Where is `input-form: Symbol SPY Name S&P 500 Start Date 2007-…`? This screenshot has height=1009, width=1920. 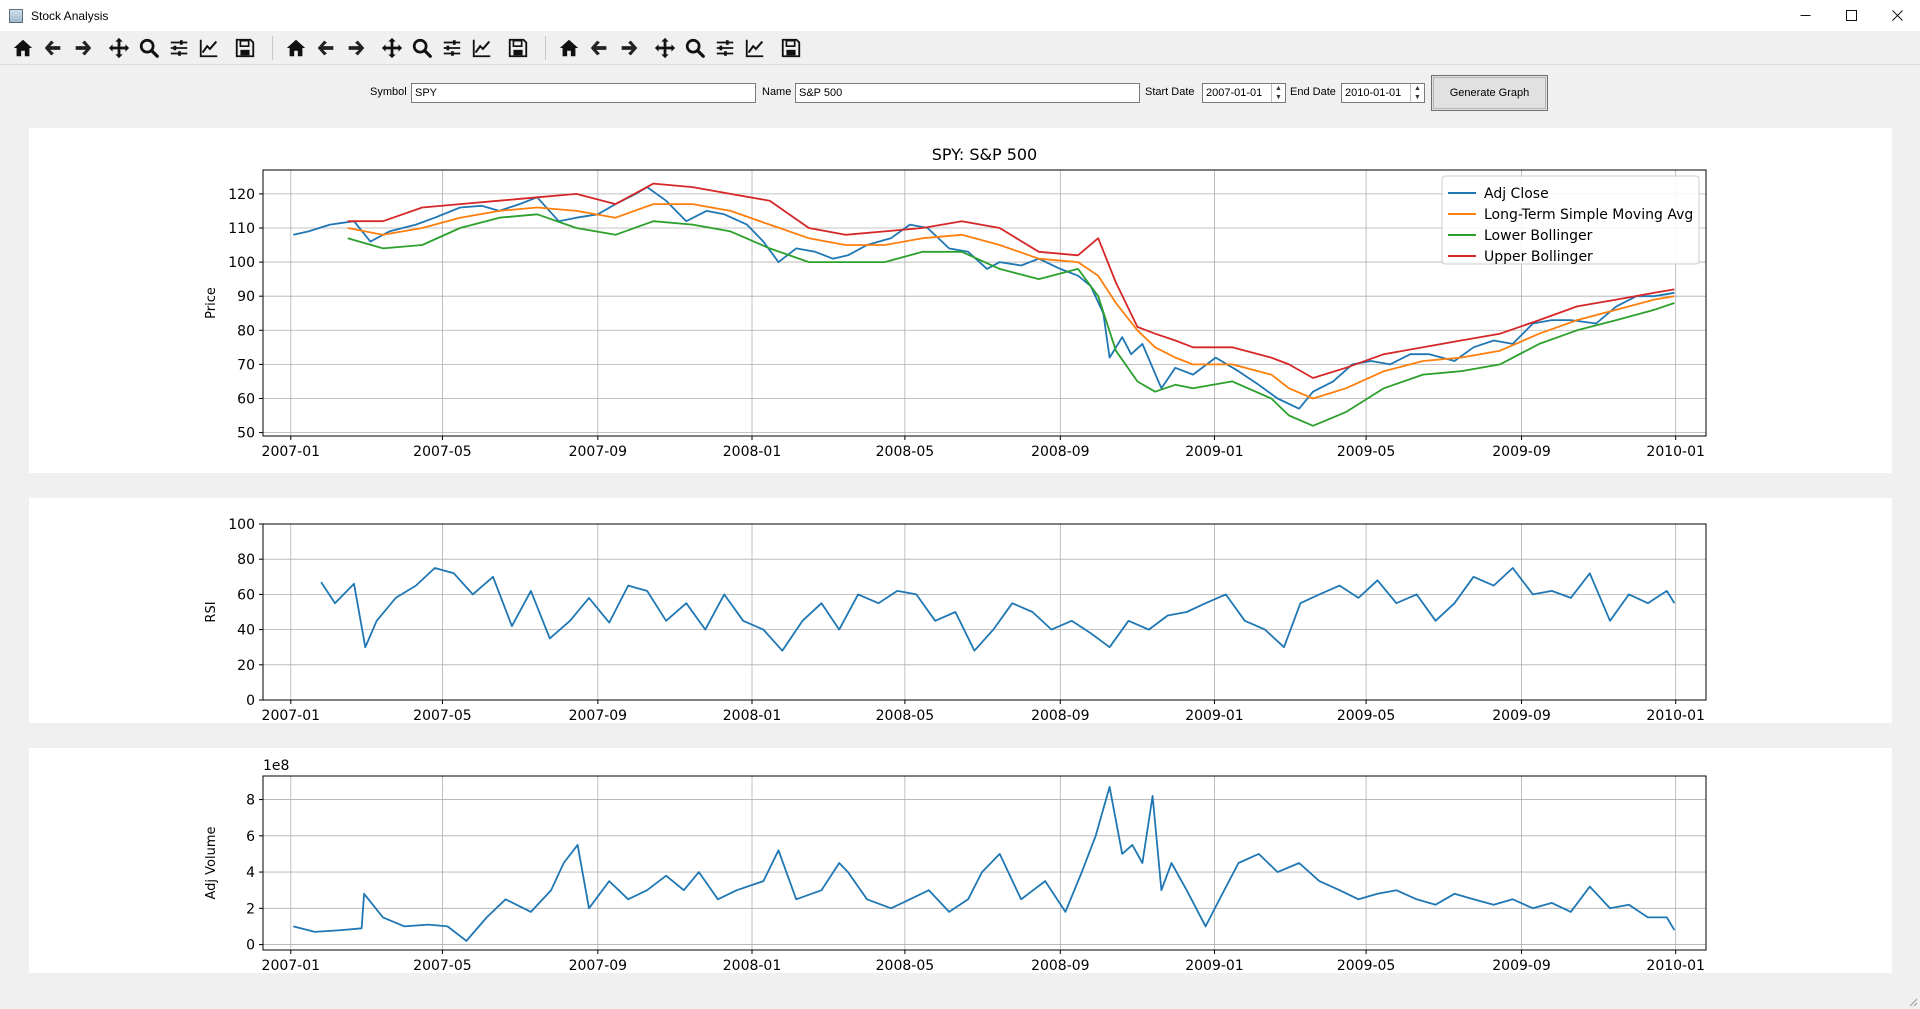
input-form: Symbol SPY Name S&P 500 Start Date 2007-… is located at coordinates (960, 93).